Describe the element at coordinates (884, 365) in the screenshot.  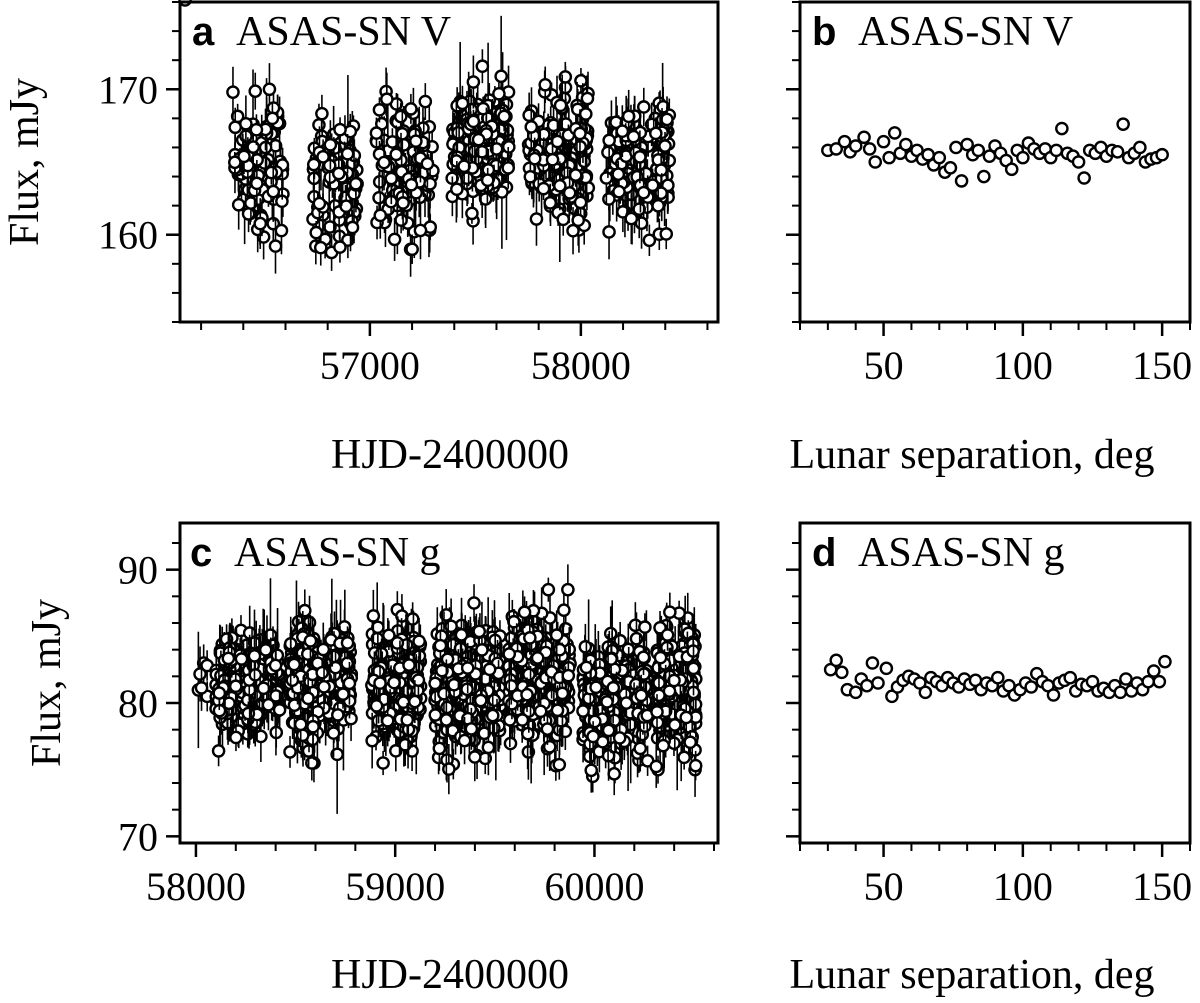
I see `x-tick-label: 50` at that location.